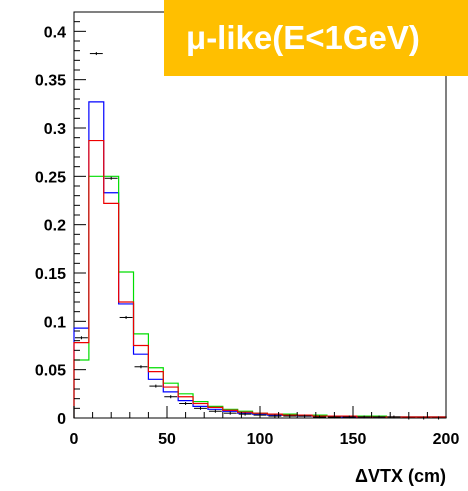 Image resolution: width=468 pixels, height=491 pixels. What do you see at coordinates (55, 32) in the screenshot?
I see `y-tick-label: 0.4` at bounding box center [55, 32].